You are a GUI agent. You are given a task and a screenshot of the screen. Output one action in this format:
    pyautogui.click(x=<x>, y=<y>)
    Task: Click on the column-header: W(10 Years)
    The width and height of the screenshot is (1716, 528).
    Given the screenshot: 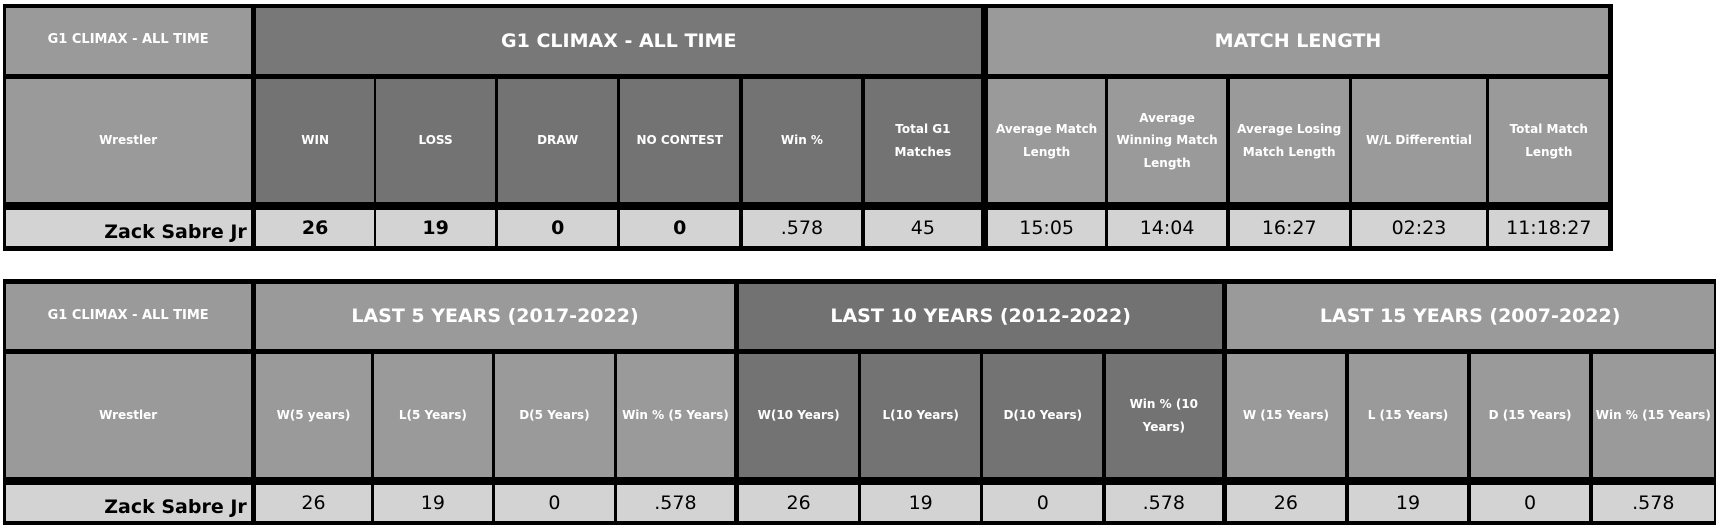 What is the action you would take?
    pyautogui.click(x=798, y=416)
    